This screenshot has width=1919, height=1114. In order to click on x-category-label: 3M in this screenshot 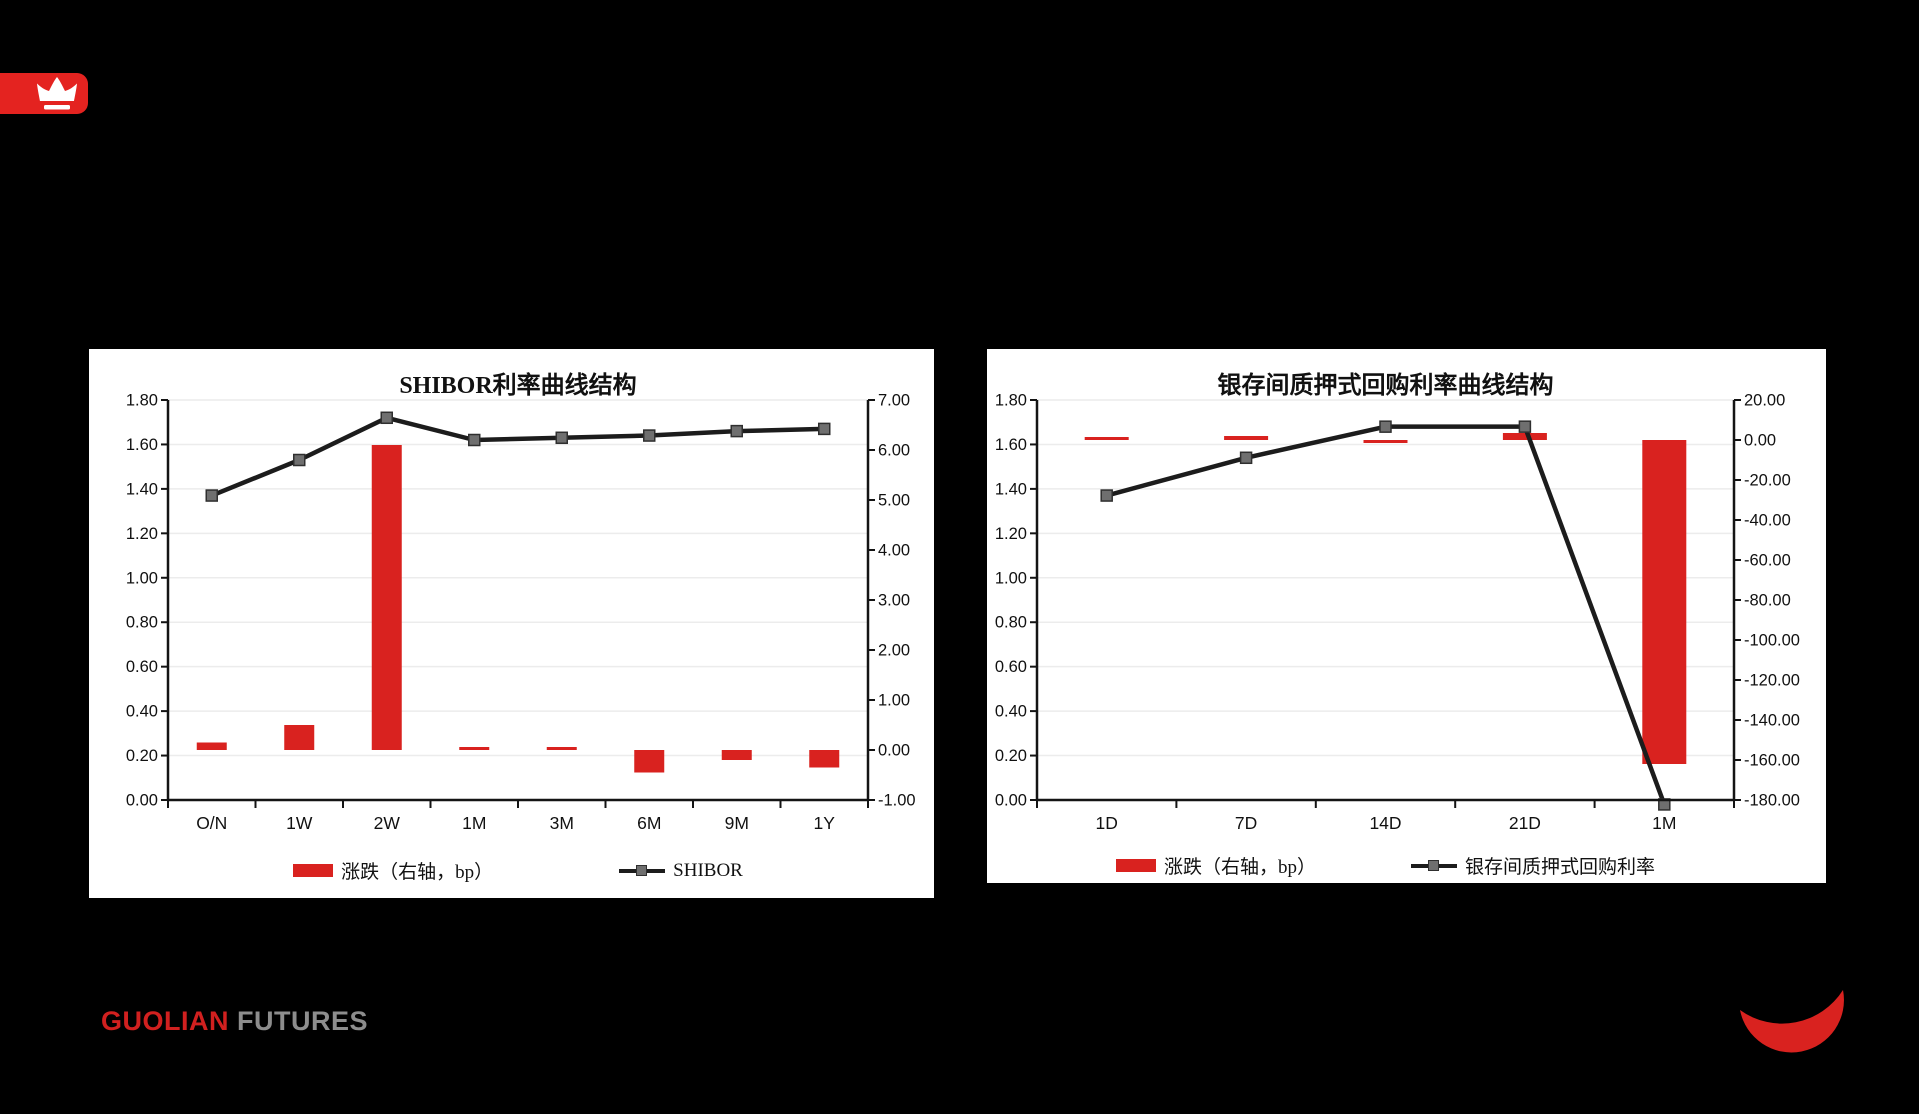, I will do `click(562, 823)`.